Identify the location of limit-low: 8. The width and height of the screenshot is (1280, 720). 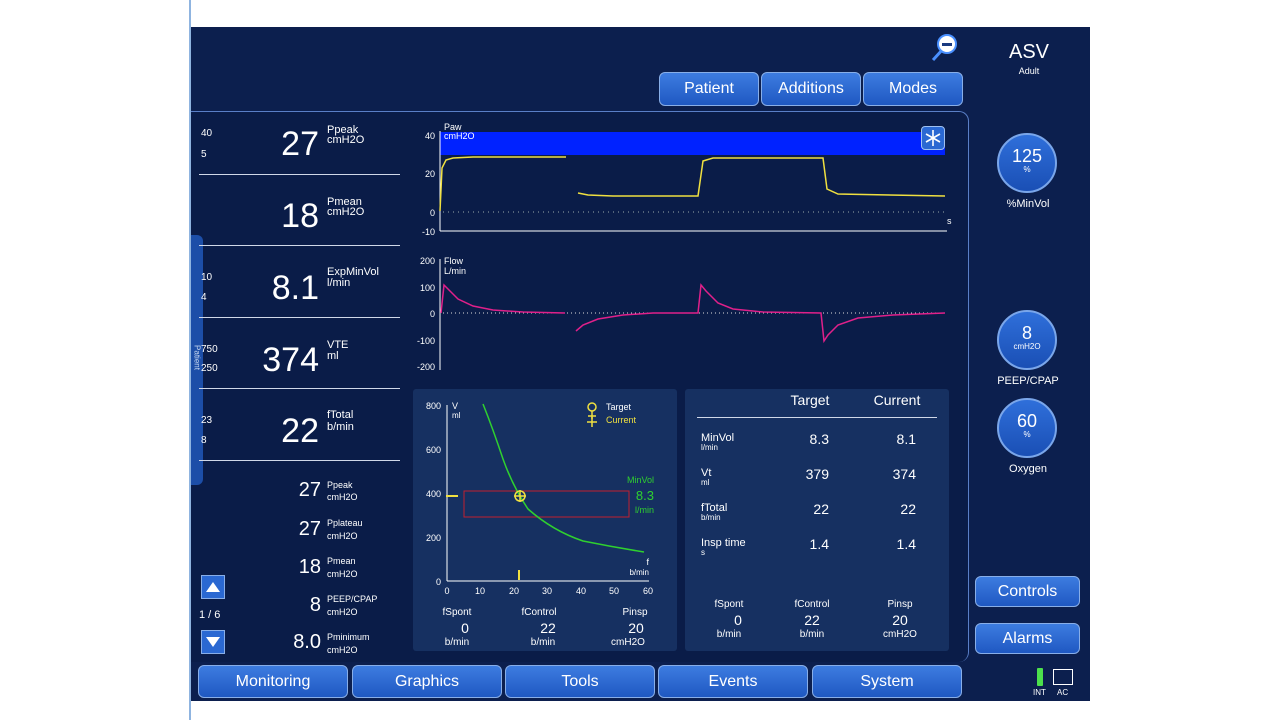
(204, 440).